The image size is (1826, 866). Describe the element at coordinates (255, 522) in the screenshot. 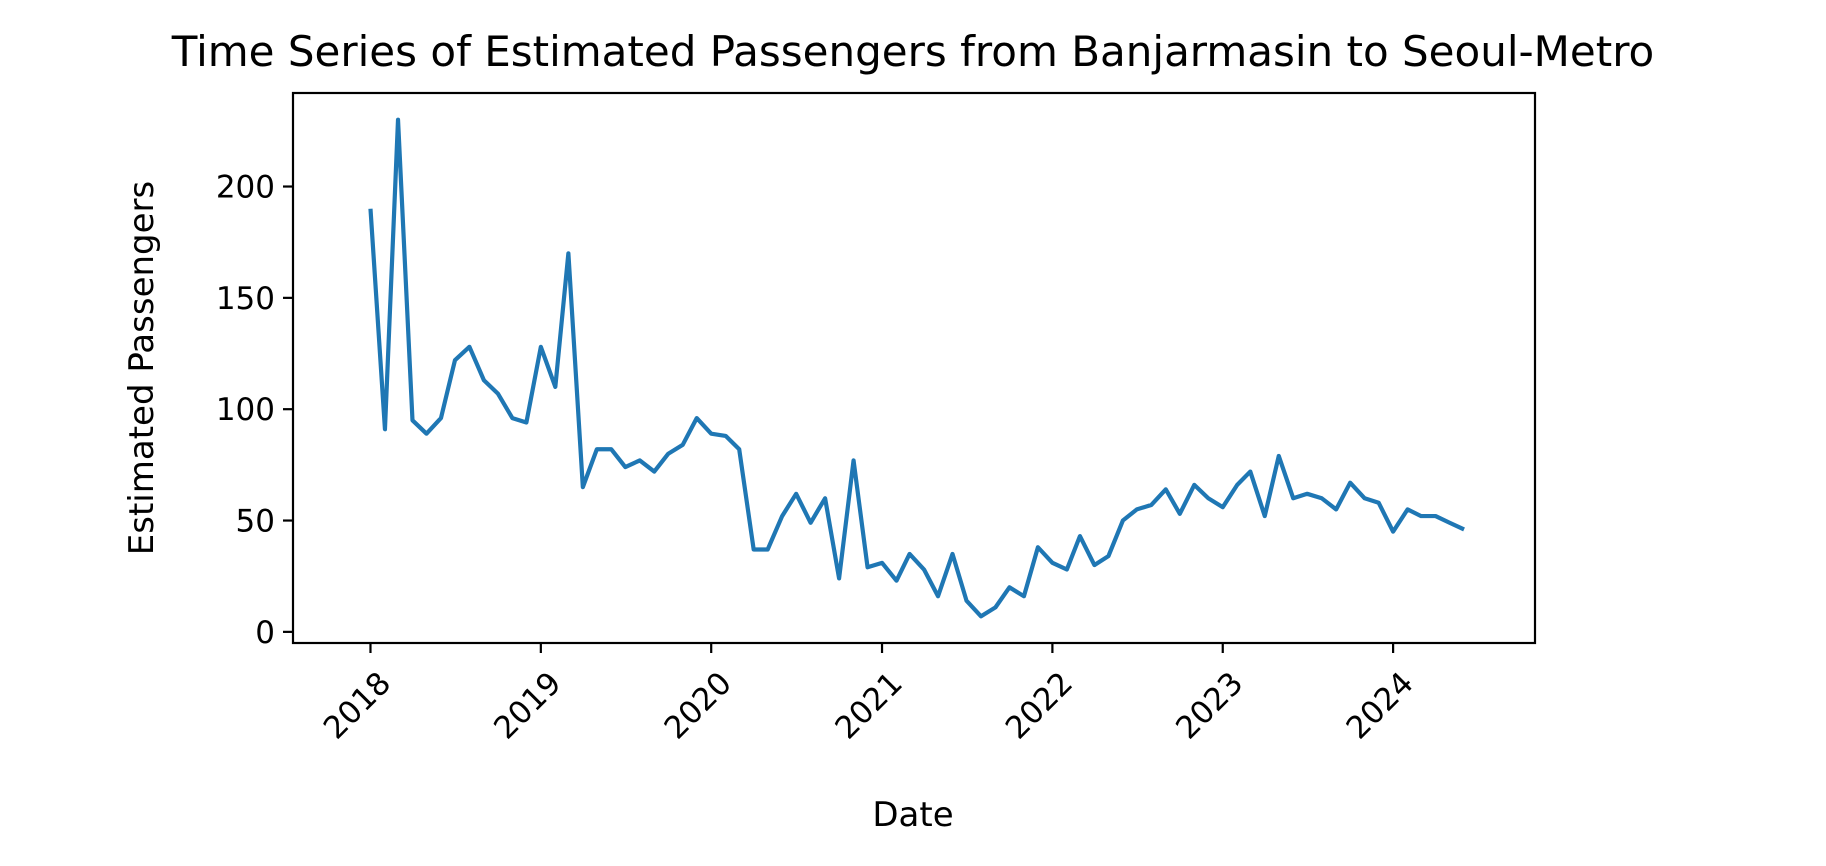

I see `y-tick-label: 50` at that location.